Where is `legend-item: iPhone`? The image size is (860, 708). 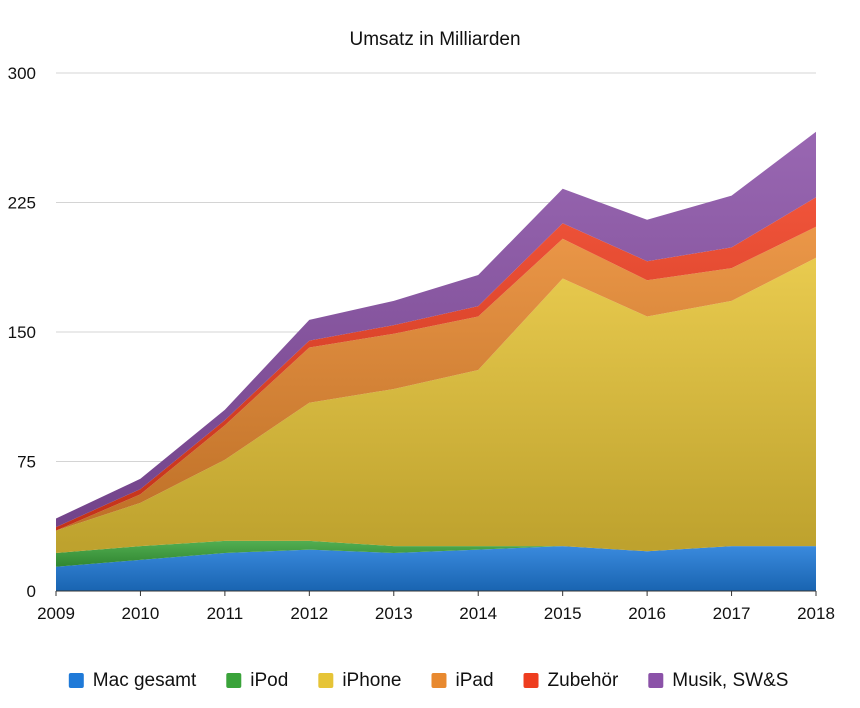 legend-item: iPhone is located at coordinates (359, 680).